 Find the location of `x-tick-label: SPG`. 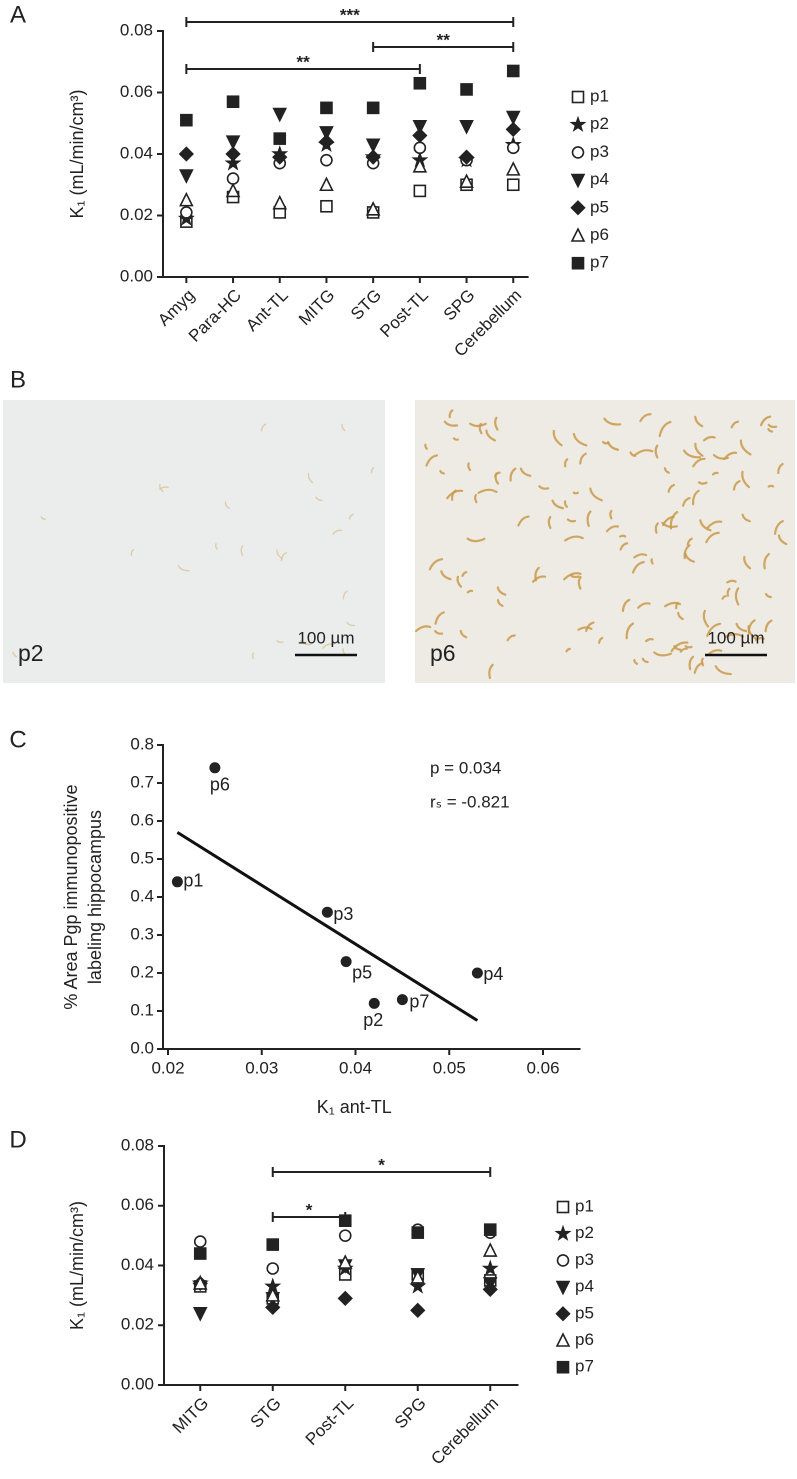

x-tick-label: SPG is located at coordinates (459, 305).